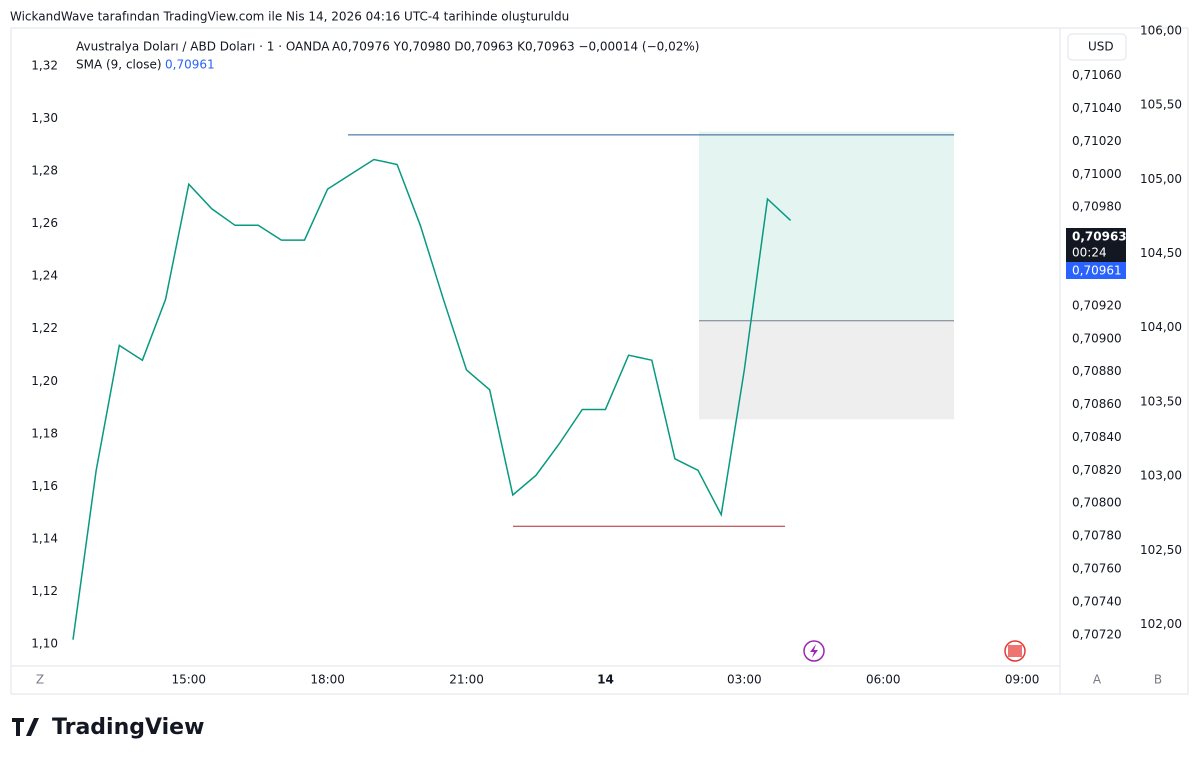 This screenshot has height=760, width=1200. Describe the element at coordinates (1099, 237) in the screenshot. I see `last-price: 0,70963` at that location.